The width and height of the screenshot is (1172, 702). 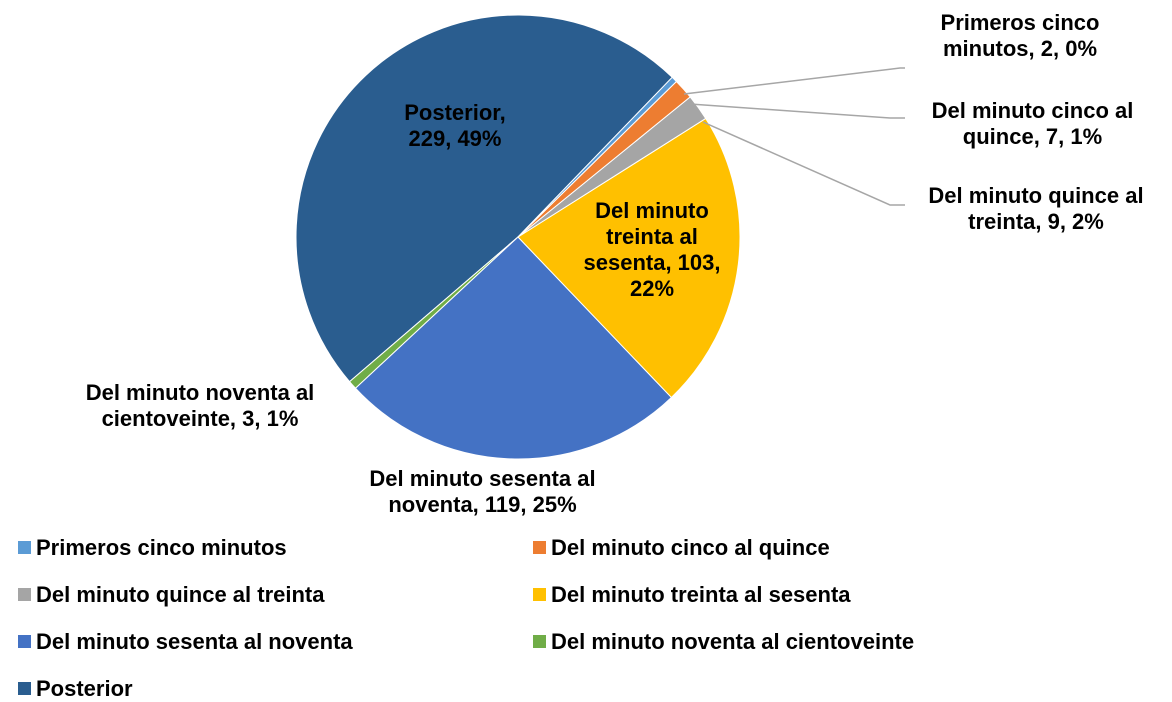 What do you see at coordinates (84, 688) in the screenshot?
I see `legend-label: Posterior` at bounding box center [84, 688].